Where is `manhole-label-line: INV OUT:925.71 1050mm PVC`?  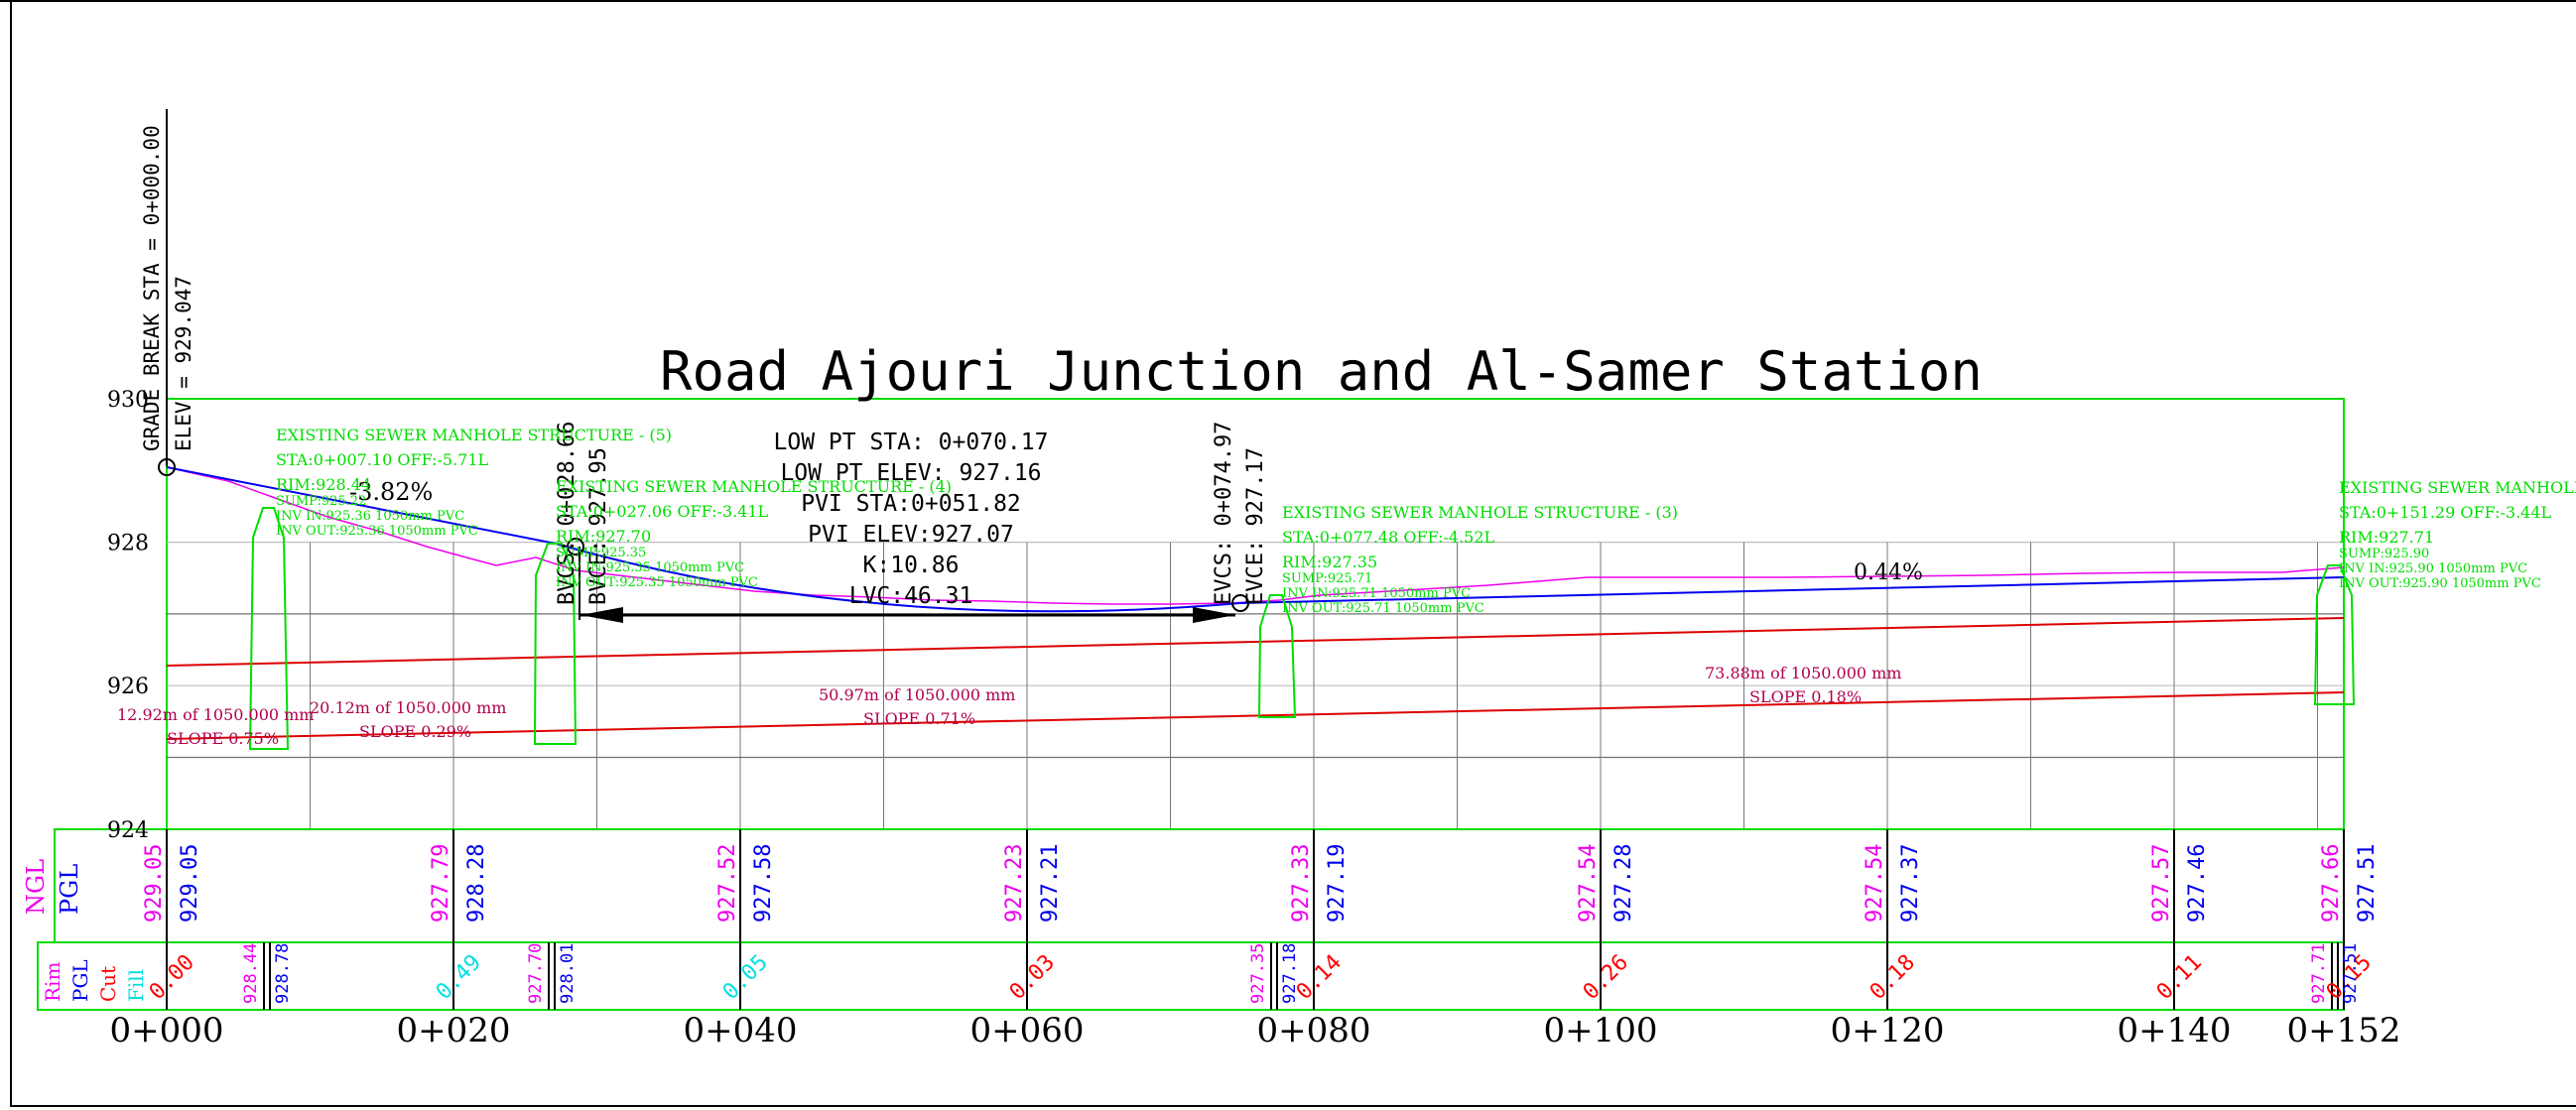
manhole-label-line: INV OUT:925.71 1050mm PVC is located at coordinates (1383, 608).